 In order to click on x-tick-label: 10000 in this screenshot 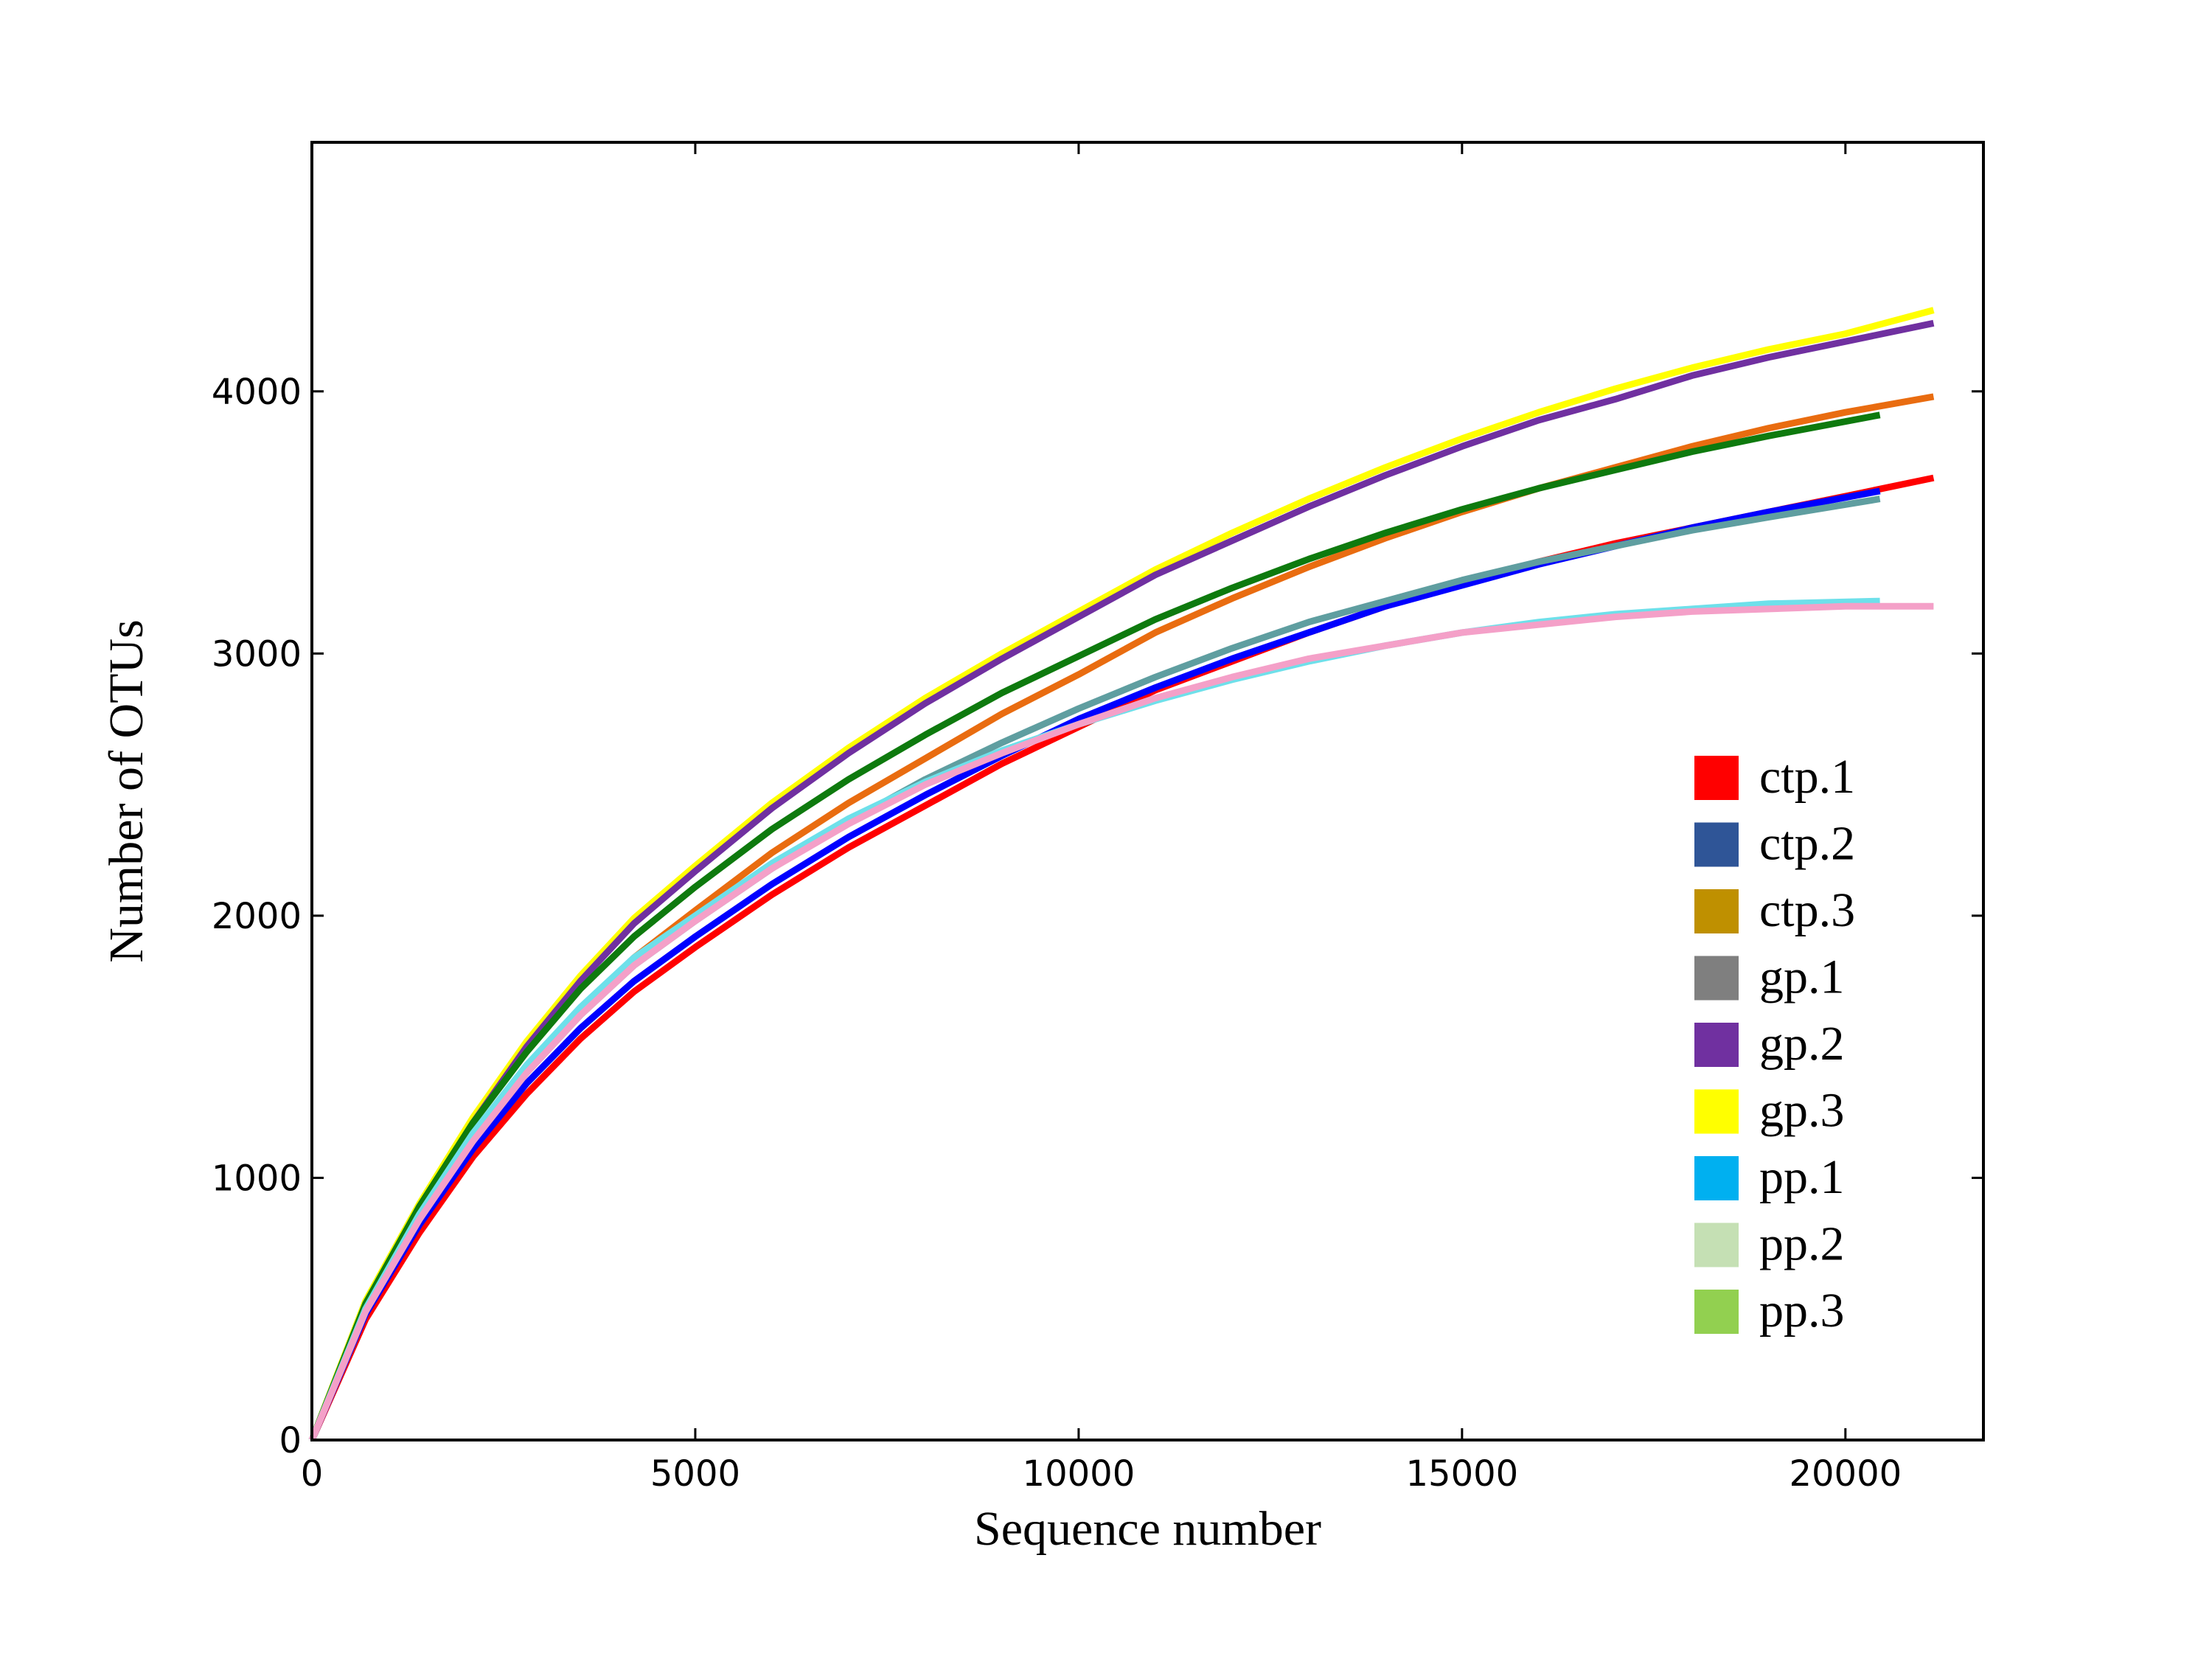, I will do `click(1079, 1474)`.